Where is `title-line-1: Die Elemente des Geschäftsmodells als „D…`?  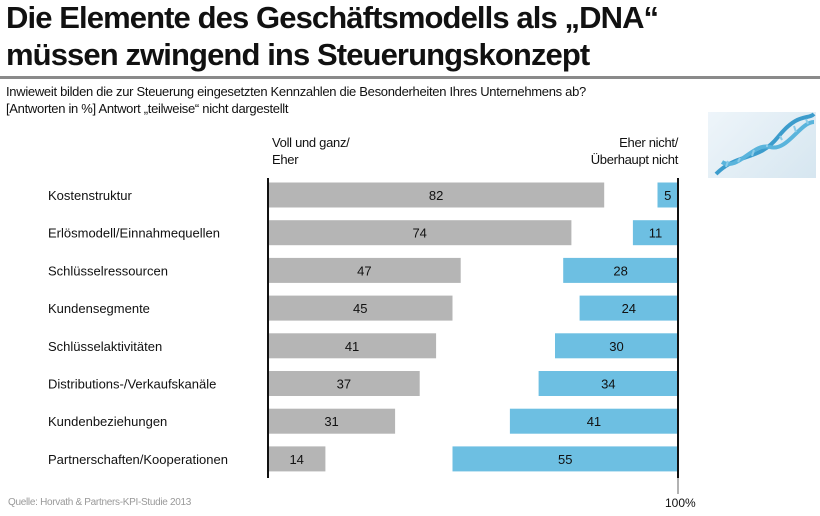
title-line-1: Die Elemente des Geschäftsmodells als „D… is located at coordinates (332, 17).